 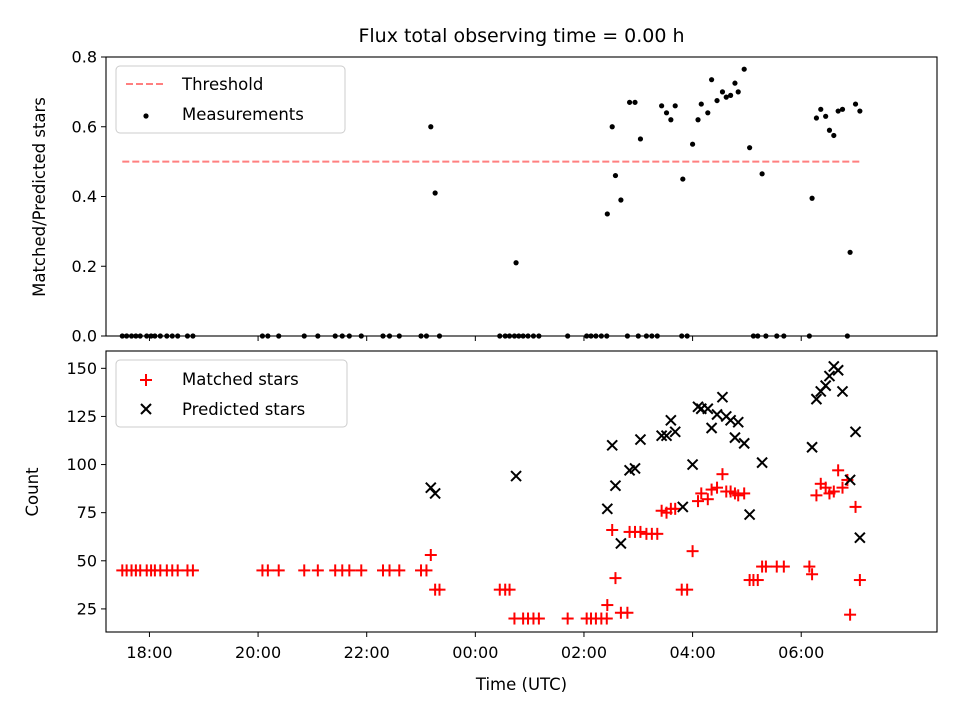 What do you see at coordinates (84, 126) in the screenshot?
I see `top-y-tick-label: 0.6` at bounding box center [84, 126].